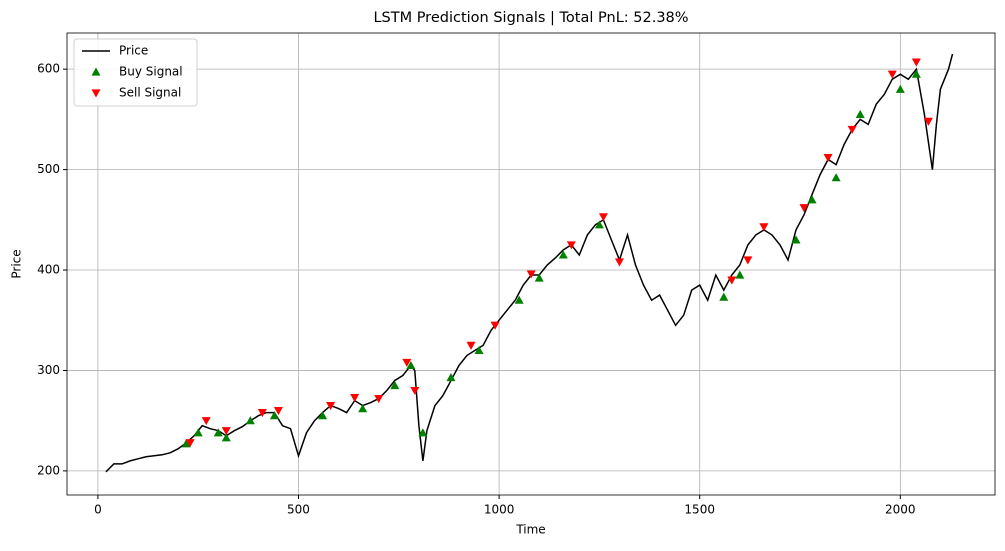 The width and height of the screenshot is (1005, 551). What do you see at coordinates (298, 510) in the screenshot?
I see `x-tick-label: 500` at bounding box center [298, 510].